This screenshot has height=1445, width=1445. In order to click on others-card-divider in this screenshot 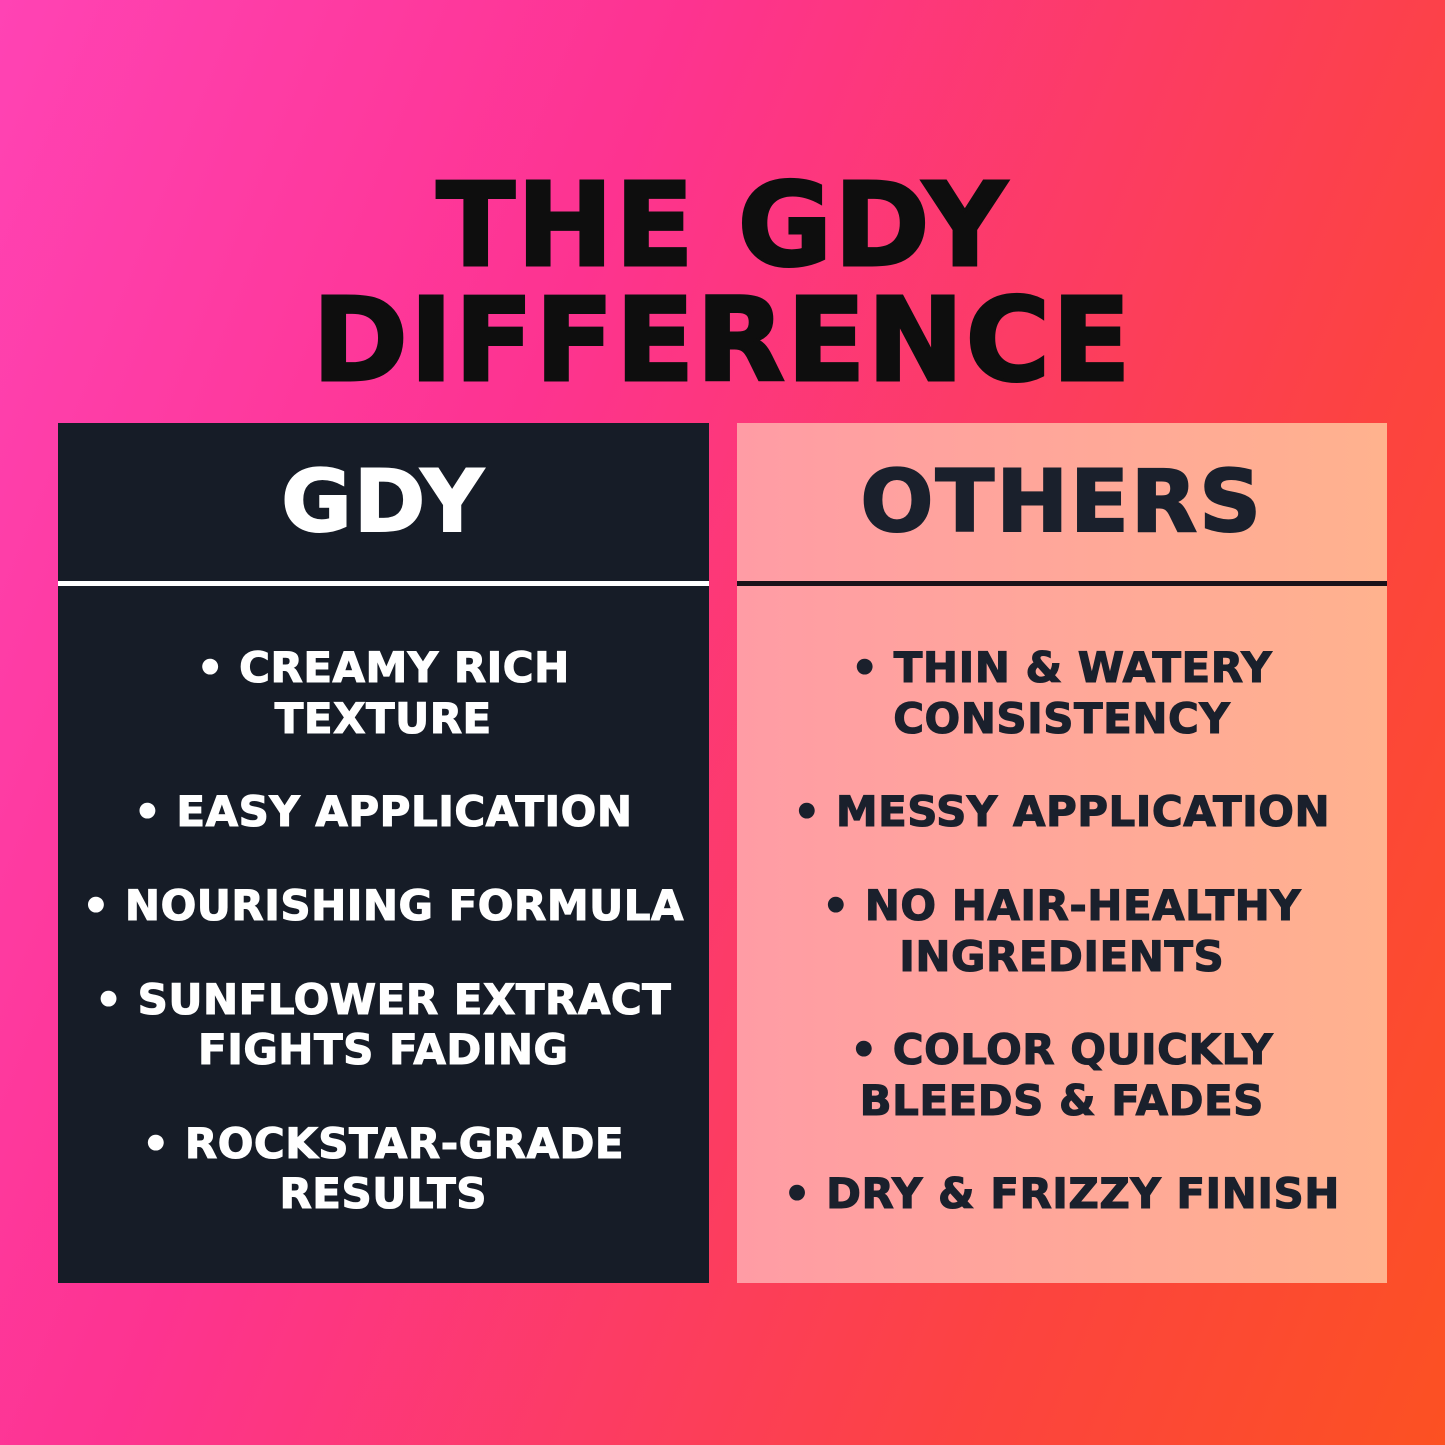, I will do `click(1061, 583)`.